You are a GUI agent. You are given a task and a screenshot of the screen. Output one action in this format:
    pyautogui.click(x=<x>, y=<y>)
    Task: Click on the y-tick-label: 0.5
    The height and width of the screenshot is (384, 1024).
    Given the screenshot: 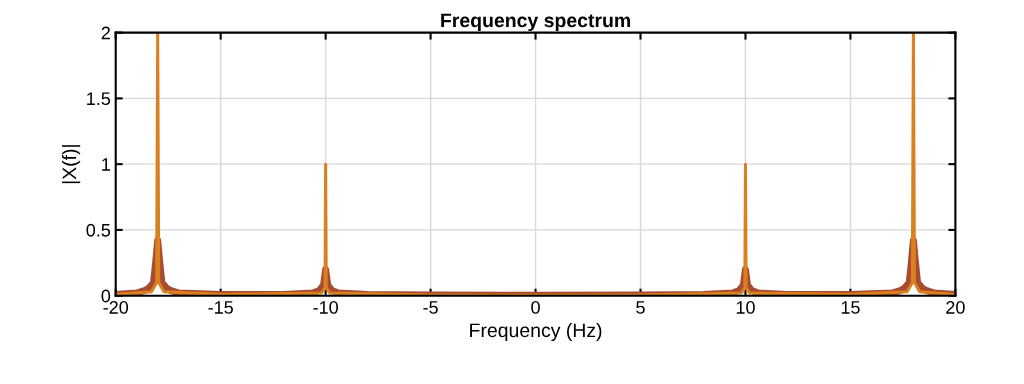 What is the action you would take?
    pyautogui.click(x=98, y=230)
    